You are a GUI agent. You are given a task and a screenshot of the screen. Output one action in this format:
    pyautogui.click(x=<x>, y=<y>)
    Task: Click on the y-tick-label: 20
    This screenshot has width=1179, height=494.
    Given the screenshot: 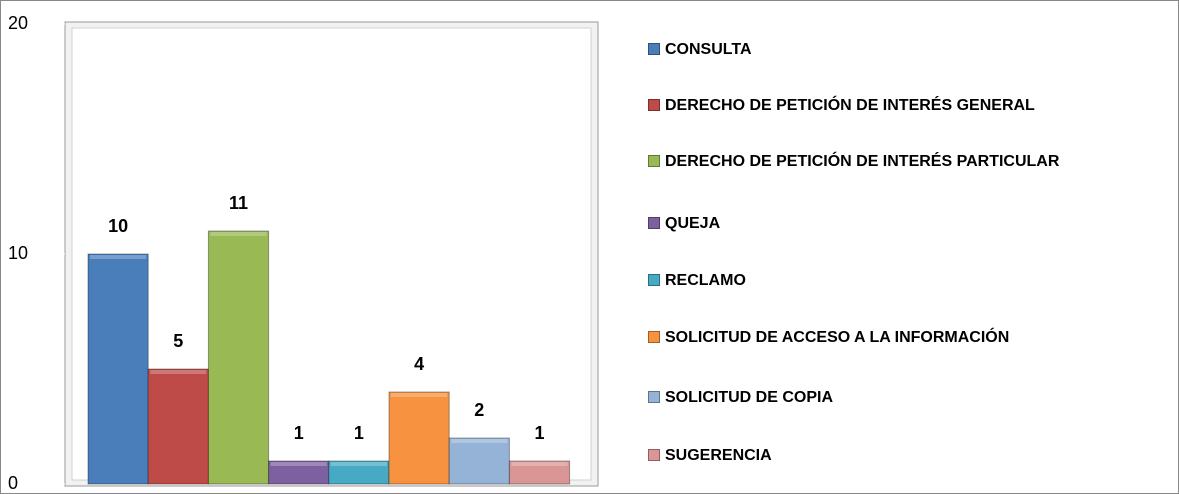 What is the action you would take?
    pyautogui.click(x=18, y=23)
    